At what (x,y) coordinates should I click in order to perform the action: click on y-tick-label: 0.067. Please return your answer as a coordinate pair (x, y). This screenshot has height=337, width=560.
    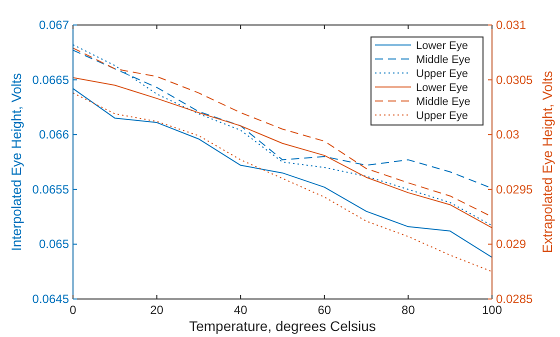
    Looking at the image, I should click on (54, 25).